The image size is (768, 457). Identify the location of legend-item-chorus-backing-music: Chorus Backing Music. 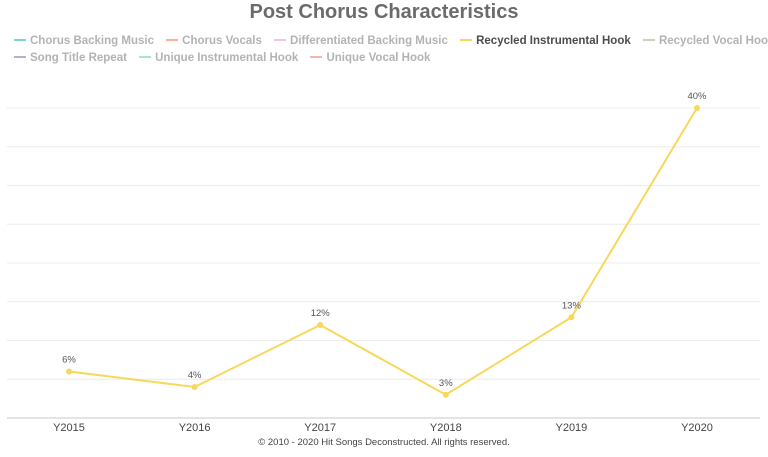
(84, 41).